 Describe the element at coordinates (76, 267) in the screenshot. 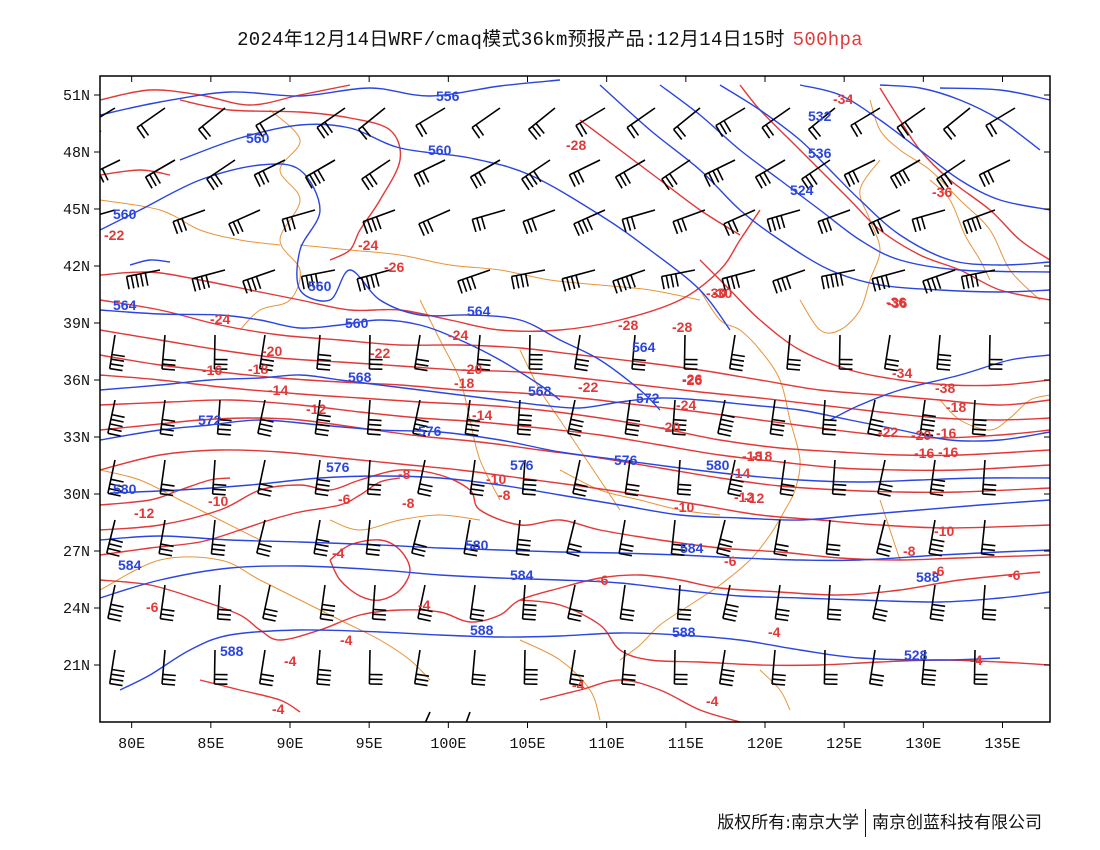

I see `lat-tick-label: 42N` at that location.